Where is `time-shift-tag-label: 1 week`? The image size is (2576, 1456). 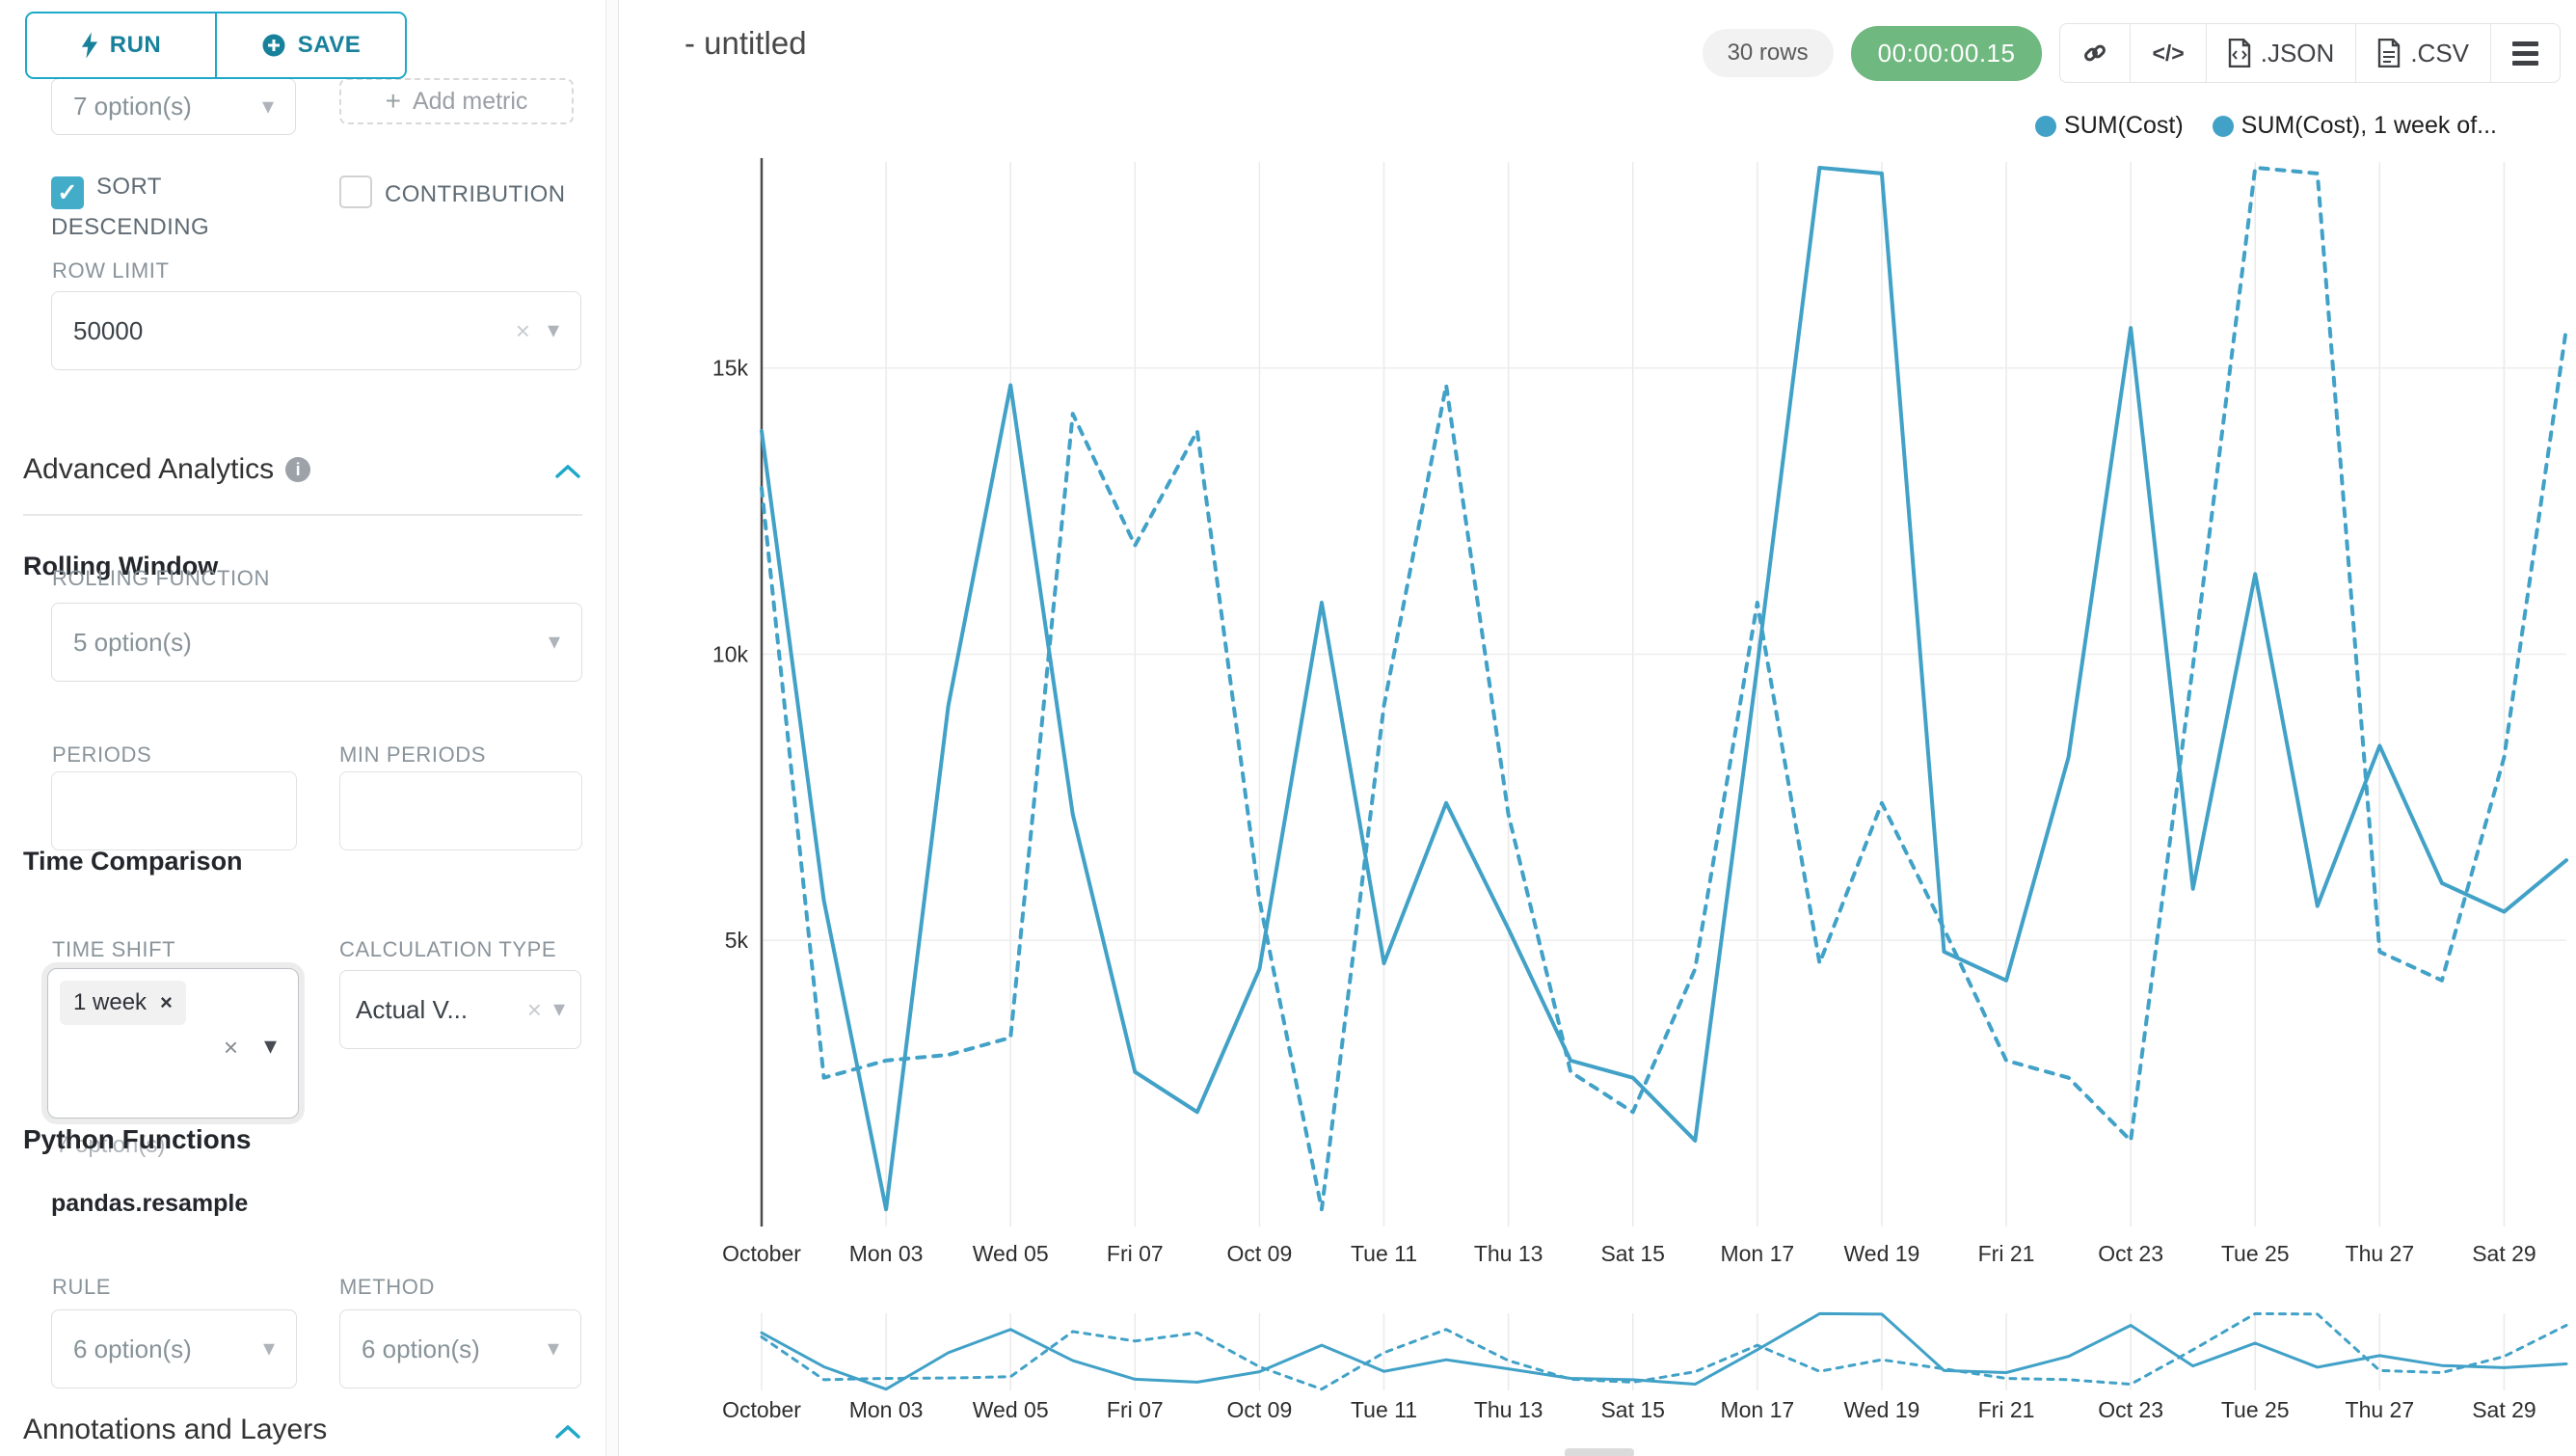 time-shift-tag-label: 1 week is located at coordinates (111, 1002).